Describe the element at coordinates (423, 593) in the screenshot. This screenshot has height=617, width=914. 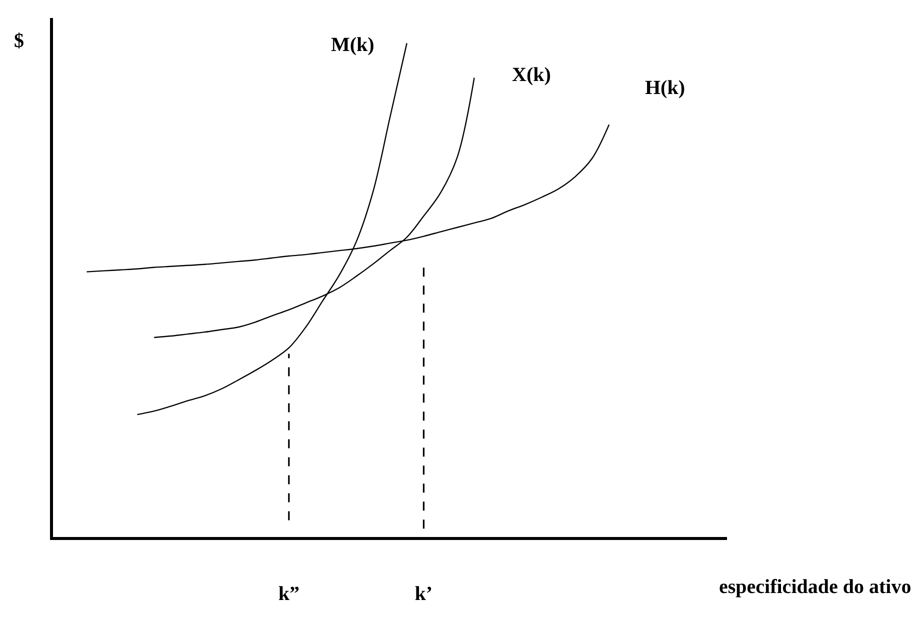
I see `x-tick-label: k’` at that location.